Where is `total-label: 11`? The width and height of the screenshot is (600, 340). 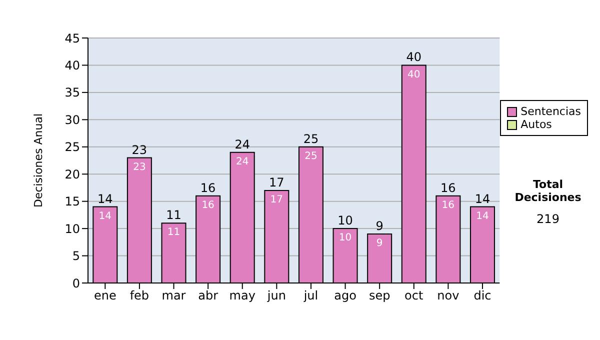
total-label: 11 is located at coordinates (174, 215).